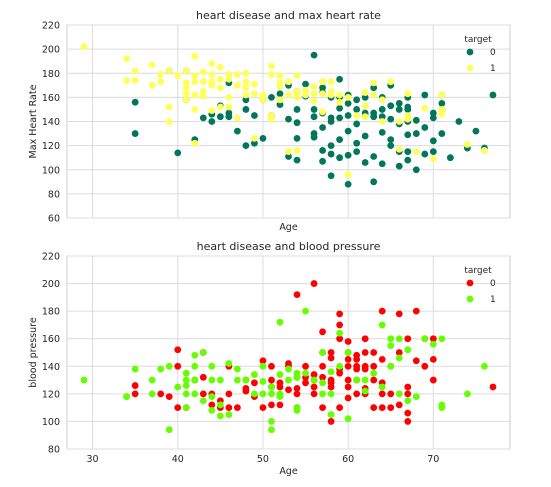 This screenshot has height=487, width=551. I want to click on y-tick-label: 160, so click(51, 98).